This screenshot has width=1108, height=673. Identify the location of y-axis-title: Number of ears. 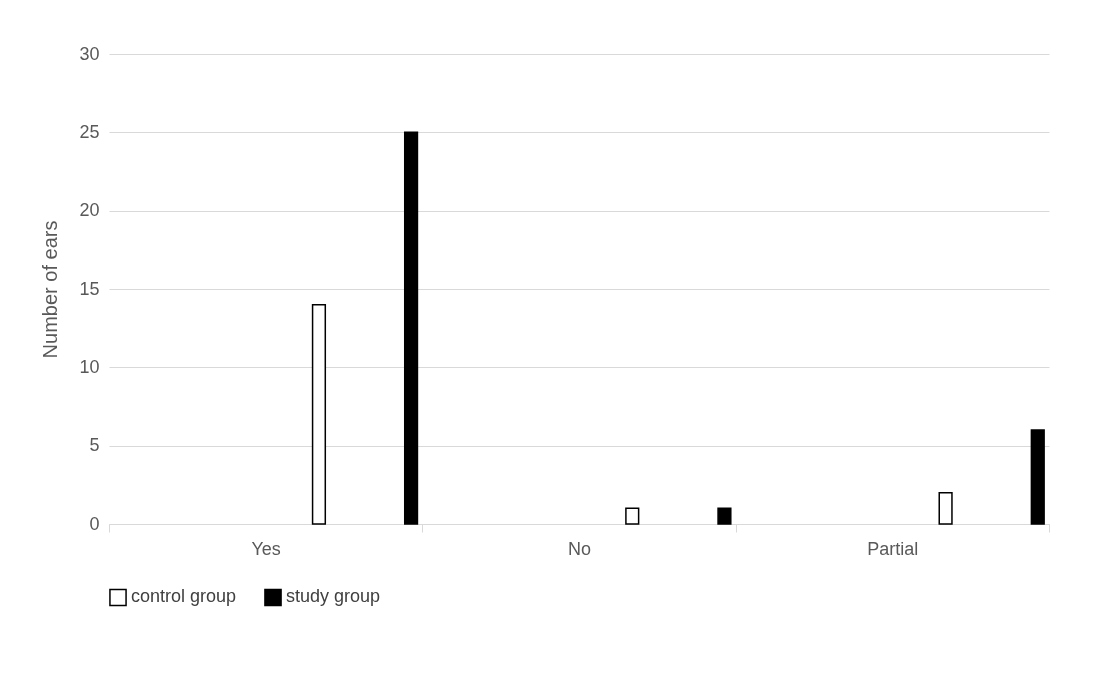
(50, 289).